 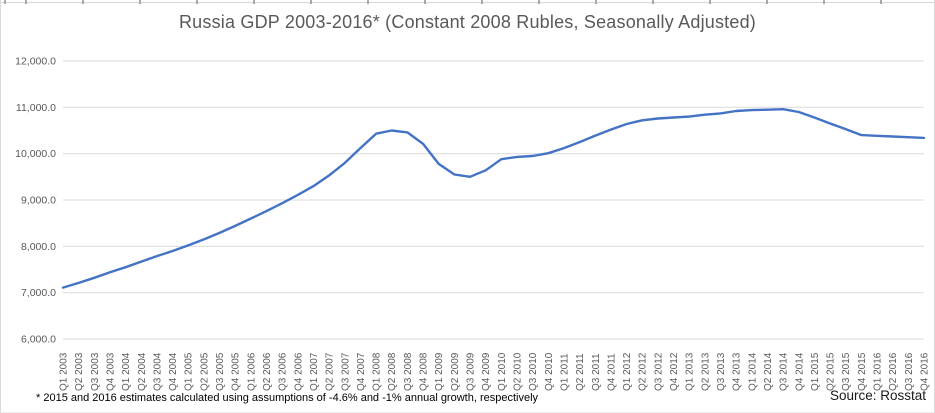 What do you see at coordinates (35, 154) in the screenshot?
I see `y-axis-tick-label: 10,000.0` at bounding box center [35, 154].